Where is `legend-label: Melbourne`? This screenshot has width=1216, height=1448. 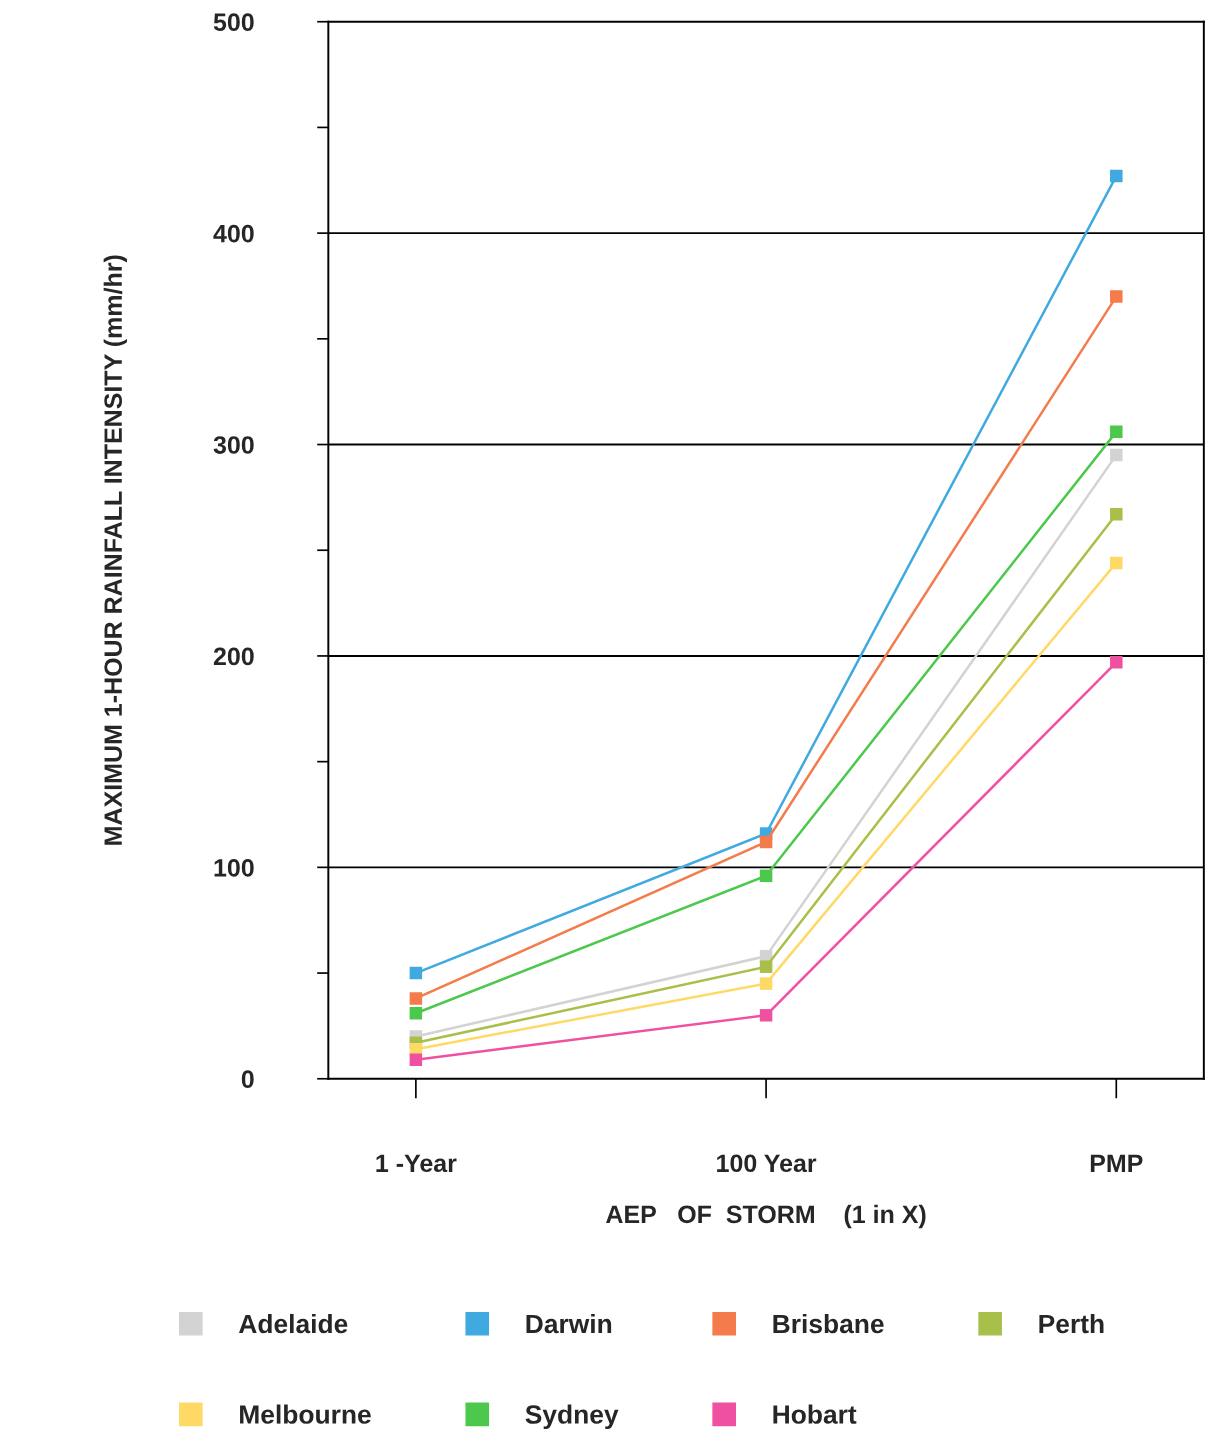
legend-label: Melbourne is located at coordinates (305, 1414).